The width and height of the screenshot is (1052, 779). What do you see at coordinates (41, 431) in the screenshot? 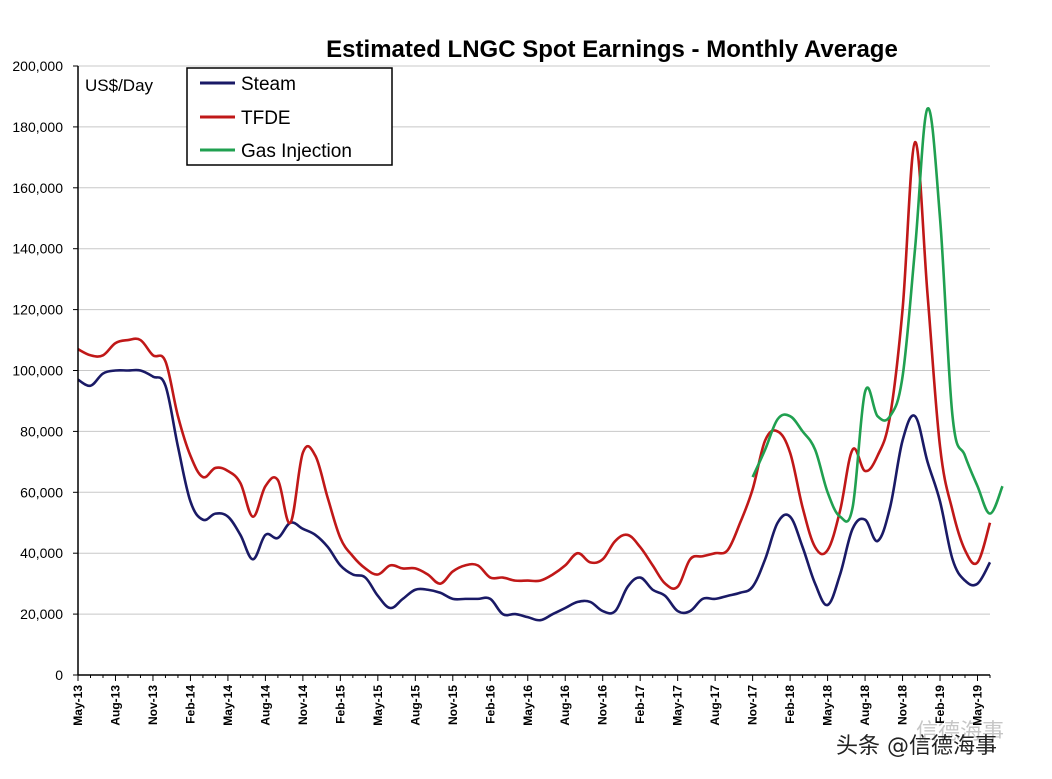
I see `y-tick-label: 80,000` at bounding box center [41, 431].